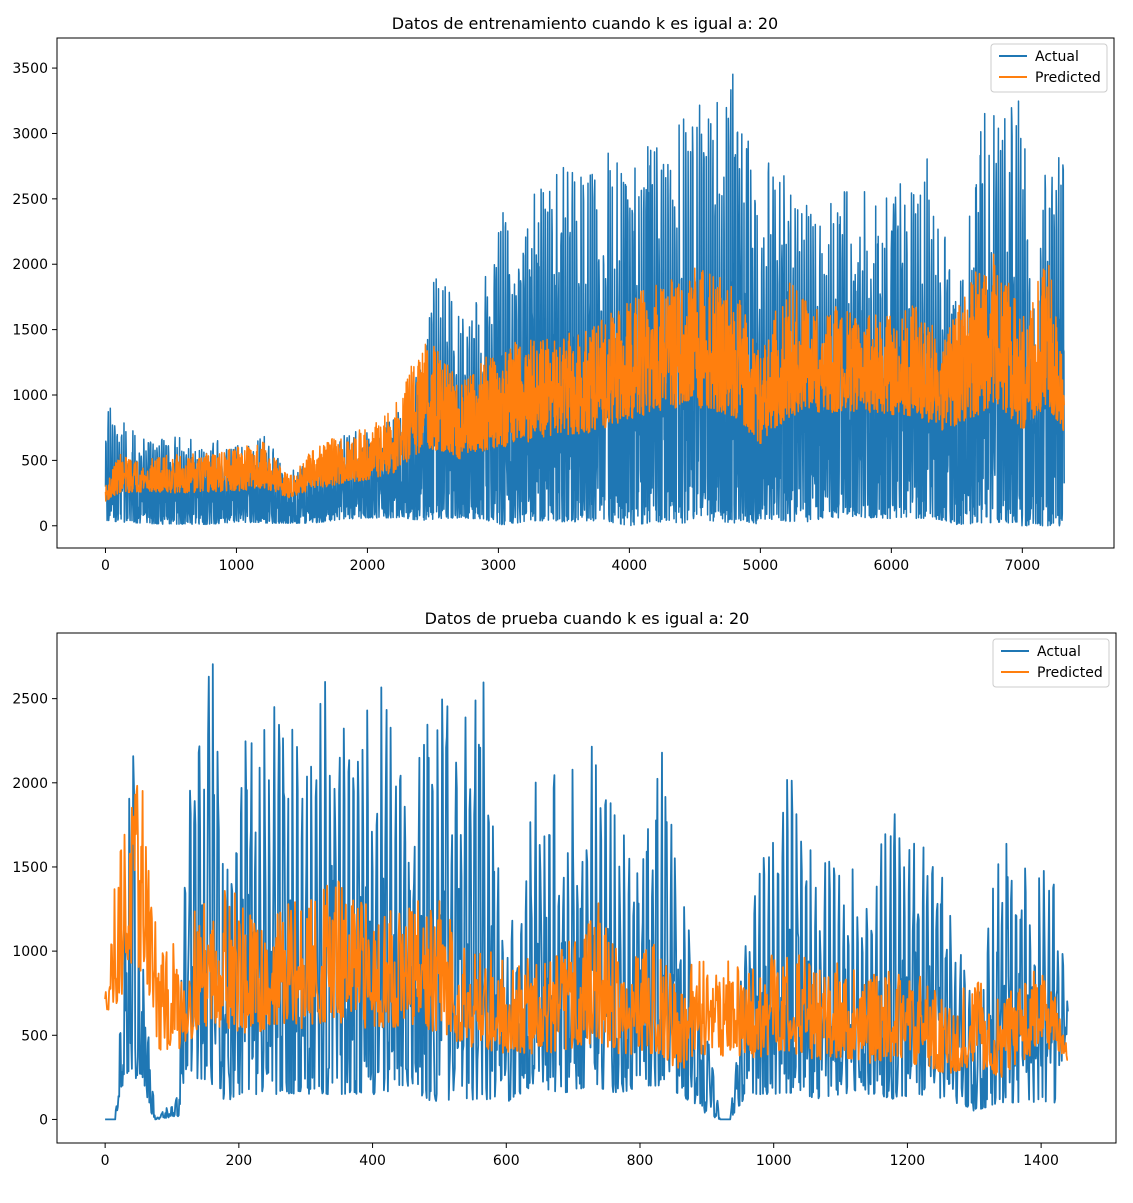  What do you see at coordinates (908, 1161) in the screenshot?
I see `x-tick-label: 1200` at bounding box center [908, 1161].